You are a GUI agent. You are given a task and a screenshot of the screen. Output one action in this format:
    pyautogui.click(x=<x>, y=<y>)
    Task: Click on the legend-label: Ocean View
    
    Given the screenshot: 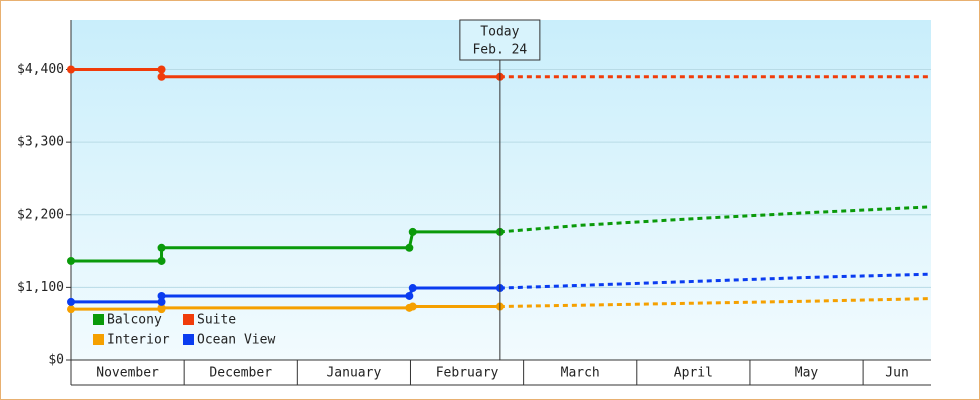 What is the action you would take?
    pyautogui.click(x=236, y=340)
    